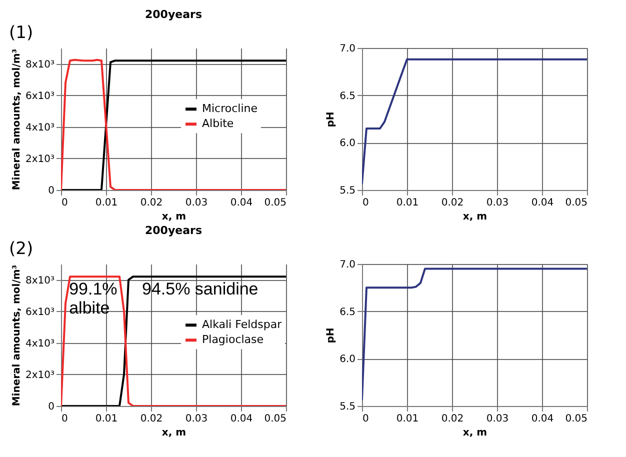 The height and width of the screenshot is (457, 626). I want to click on legend-label: Microcline, so click(230, 109).